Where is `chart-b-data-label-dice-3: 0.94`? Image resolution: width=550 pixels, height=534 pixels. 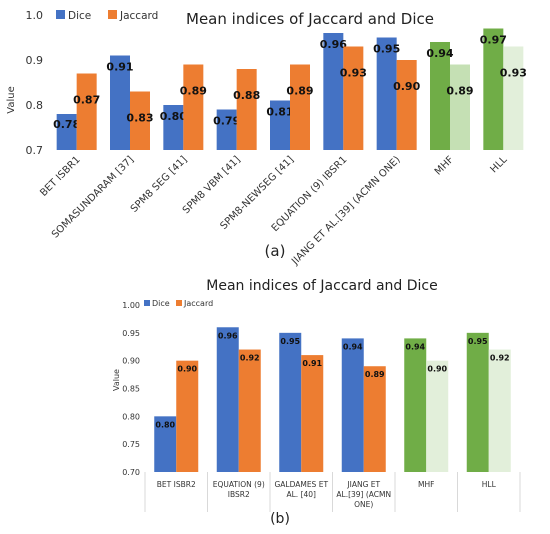
chart-b-data-label-dice-3: 0.94 is located at coordinates (353, 346).